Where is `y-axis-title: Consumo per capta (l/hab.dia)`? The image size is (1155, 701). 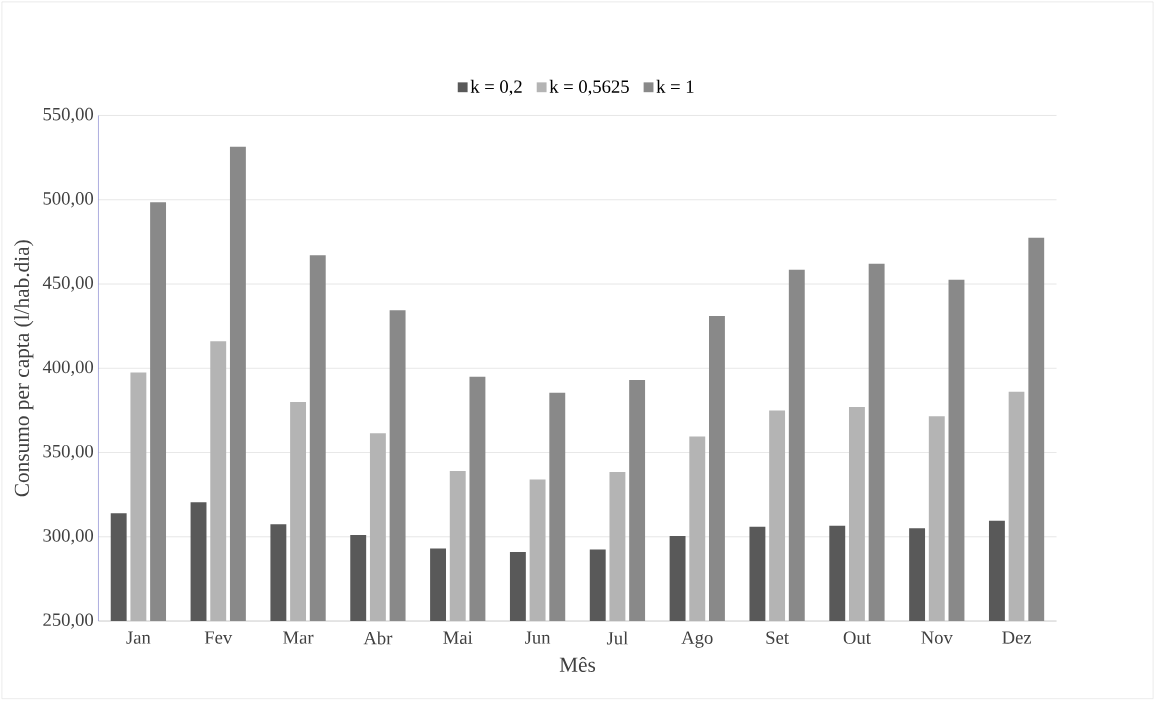 y-axis-title: Consumo per capta (l/hab.dia) is located at coordinates (24, 368).